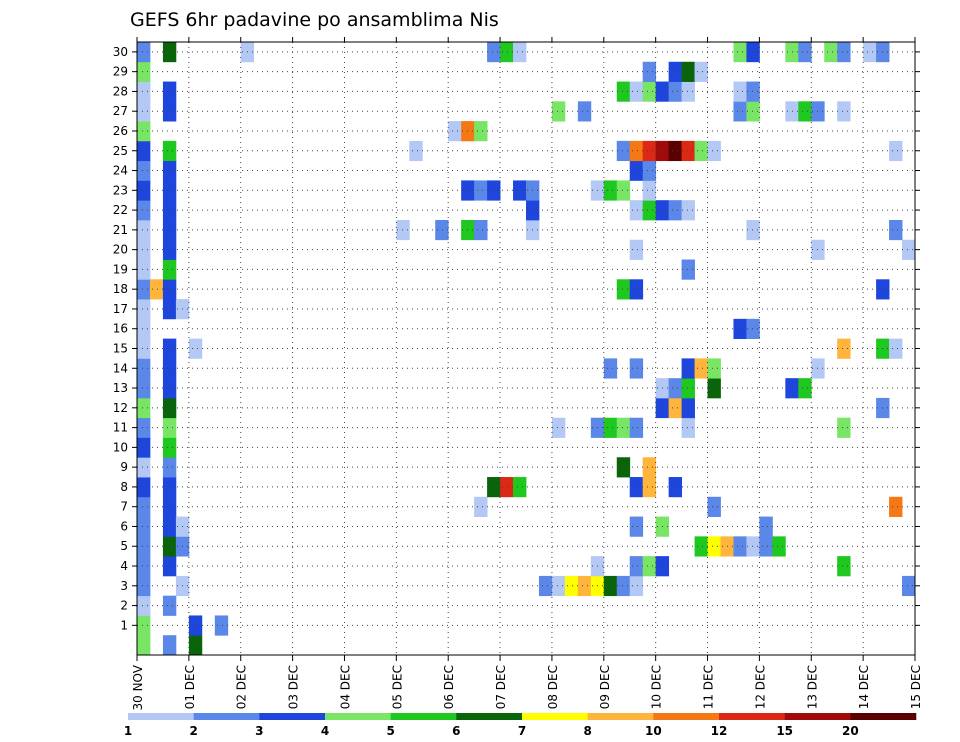 Image resolution: width=960 pixels, height=742 pixels. I want to click on y-tick-label: 16, so click(120, 329).